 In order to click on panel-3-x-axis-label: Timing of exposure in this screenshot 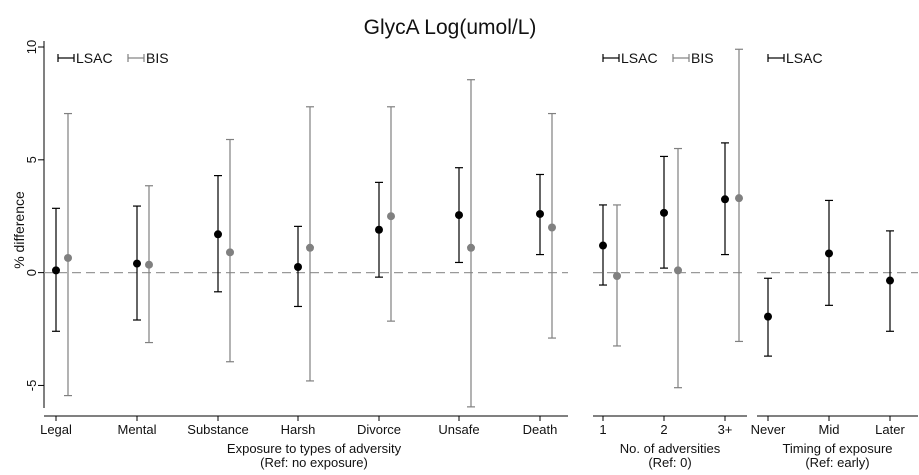, I will do `click(837, 448)`.